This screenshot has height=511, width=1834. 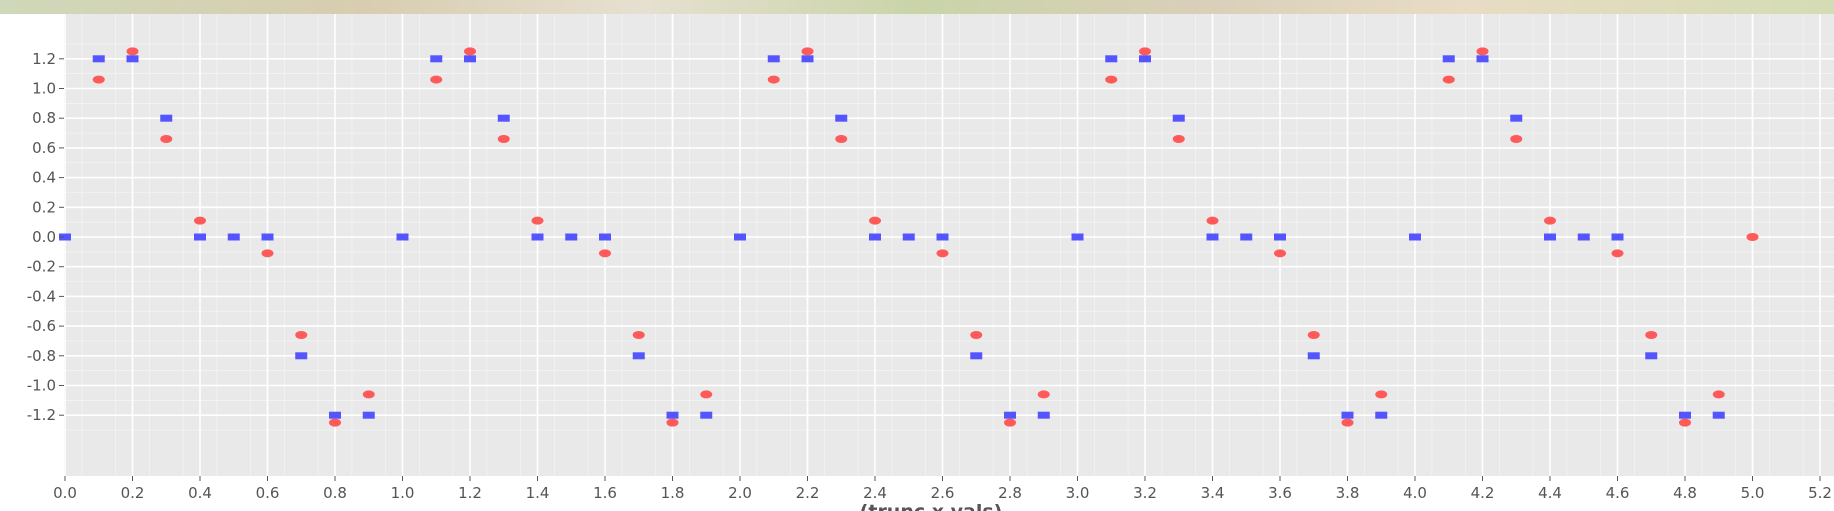 I want to click on y-tick-label: 1.2, so click(x=44, y=59).